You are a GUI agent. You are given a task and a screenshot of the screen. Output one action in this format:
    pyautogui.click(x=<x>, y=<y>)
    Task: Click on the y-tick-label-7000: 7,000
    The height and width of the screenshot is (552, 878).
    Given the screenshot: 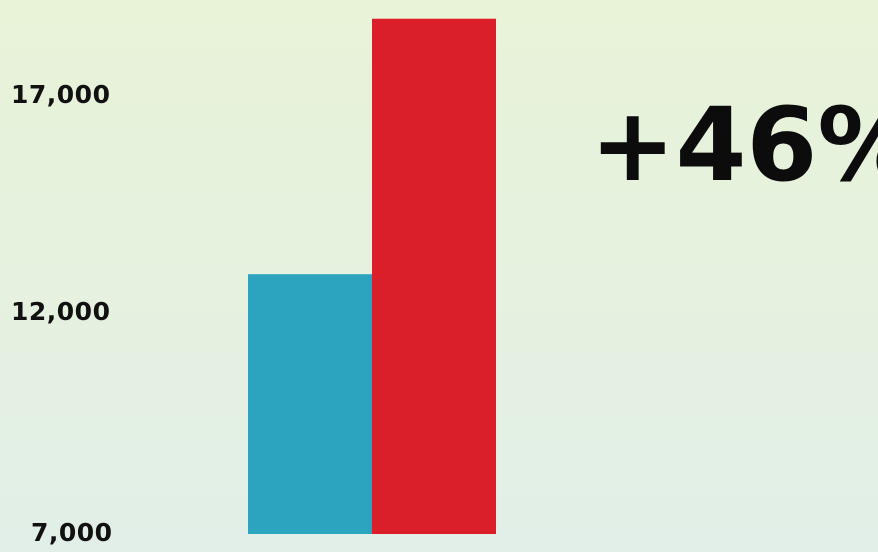 What is the action you would take?
    pyautogui.click(x=72, y=532)
    